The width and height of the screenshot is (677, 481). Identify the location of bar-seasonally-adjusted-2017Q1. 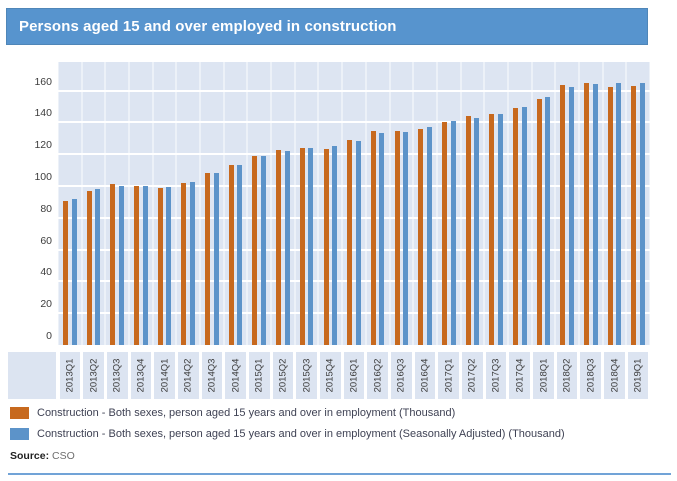
(453, 232).